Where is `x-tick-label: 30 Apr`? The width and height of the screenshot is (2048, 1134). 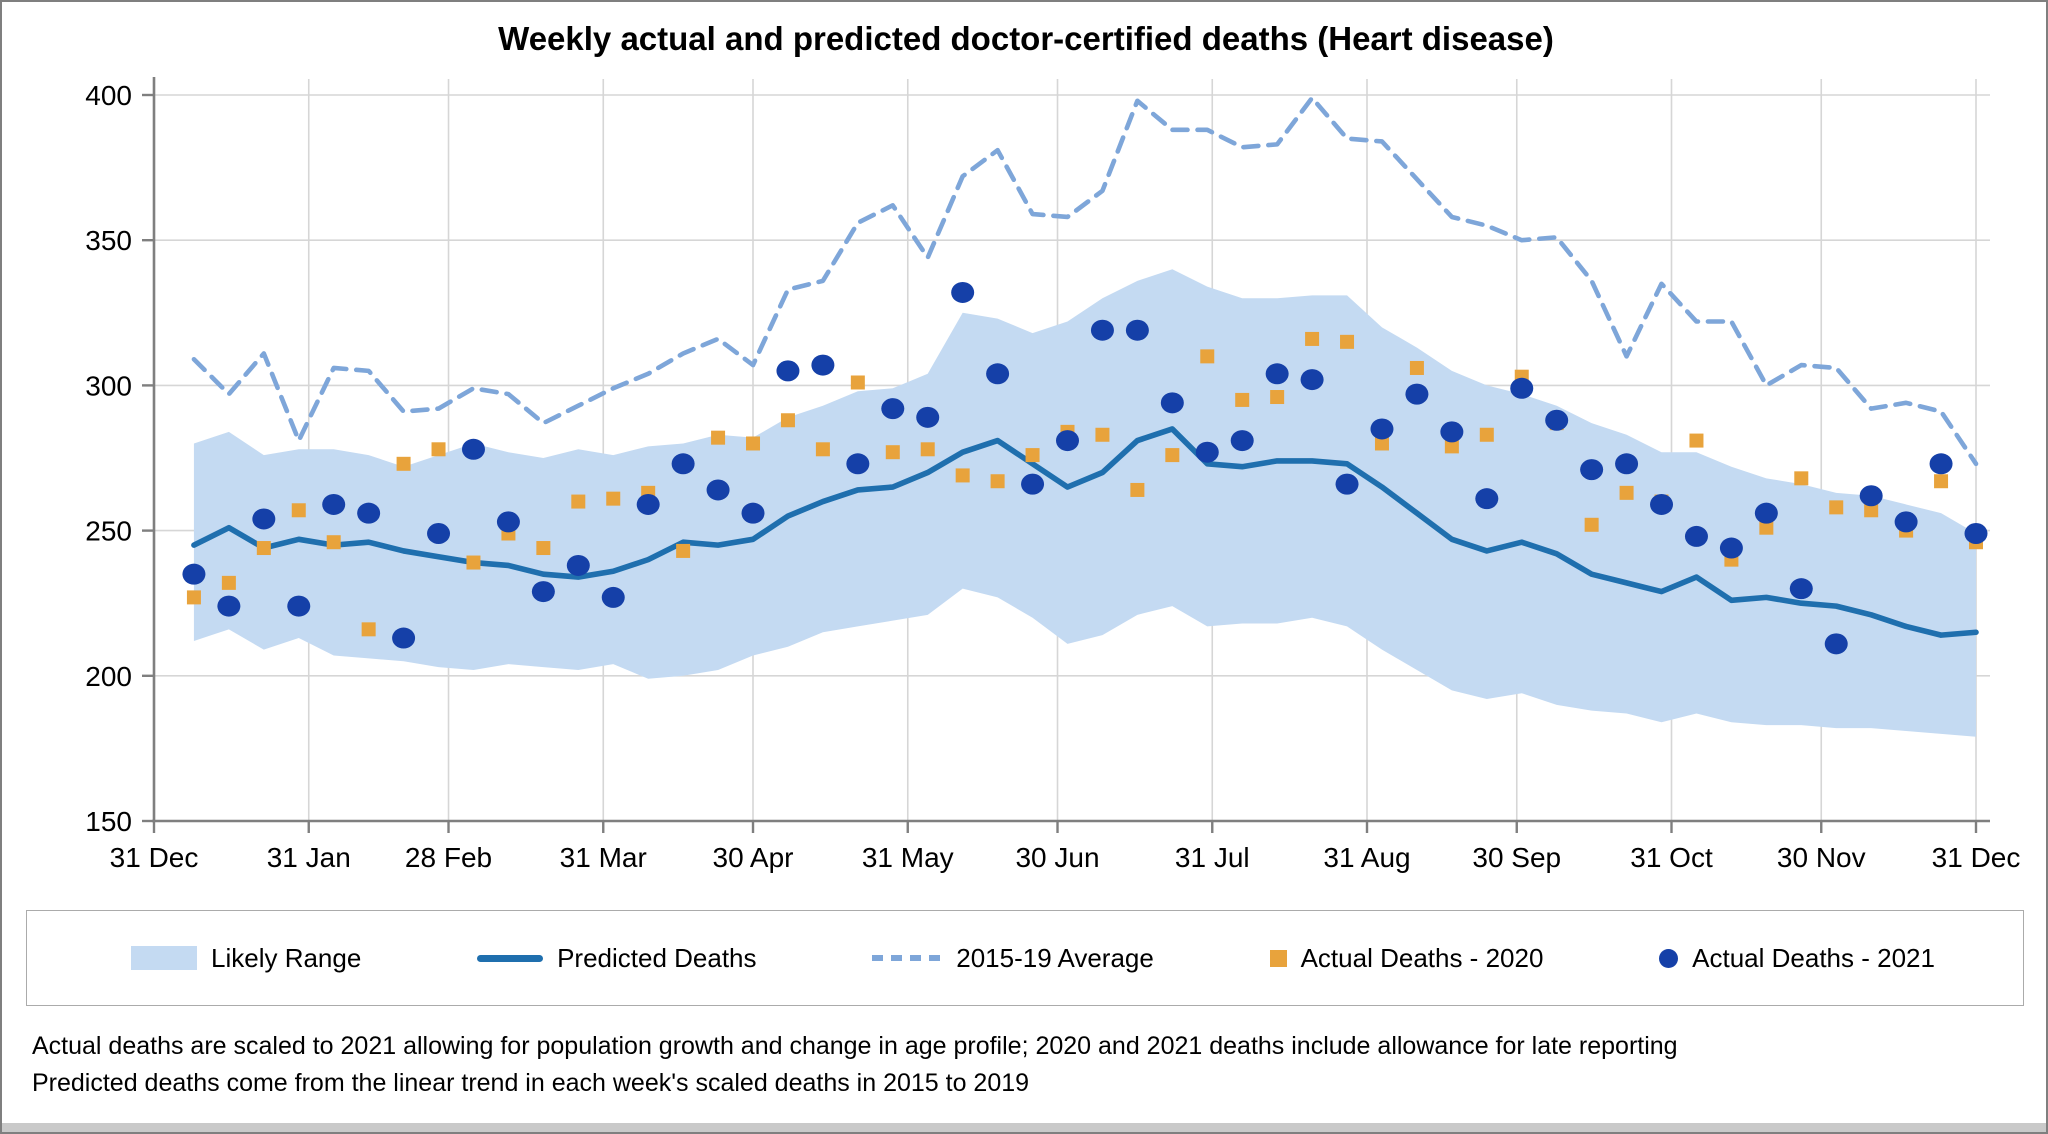 x-tick-label: 30 Apr is located at coordinates (753, 857).